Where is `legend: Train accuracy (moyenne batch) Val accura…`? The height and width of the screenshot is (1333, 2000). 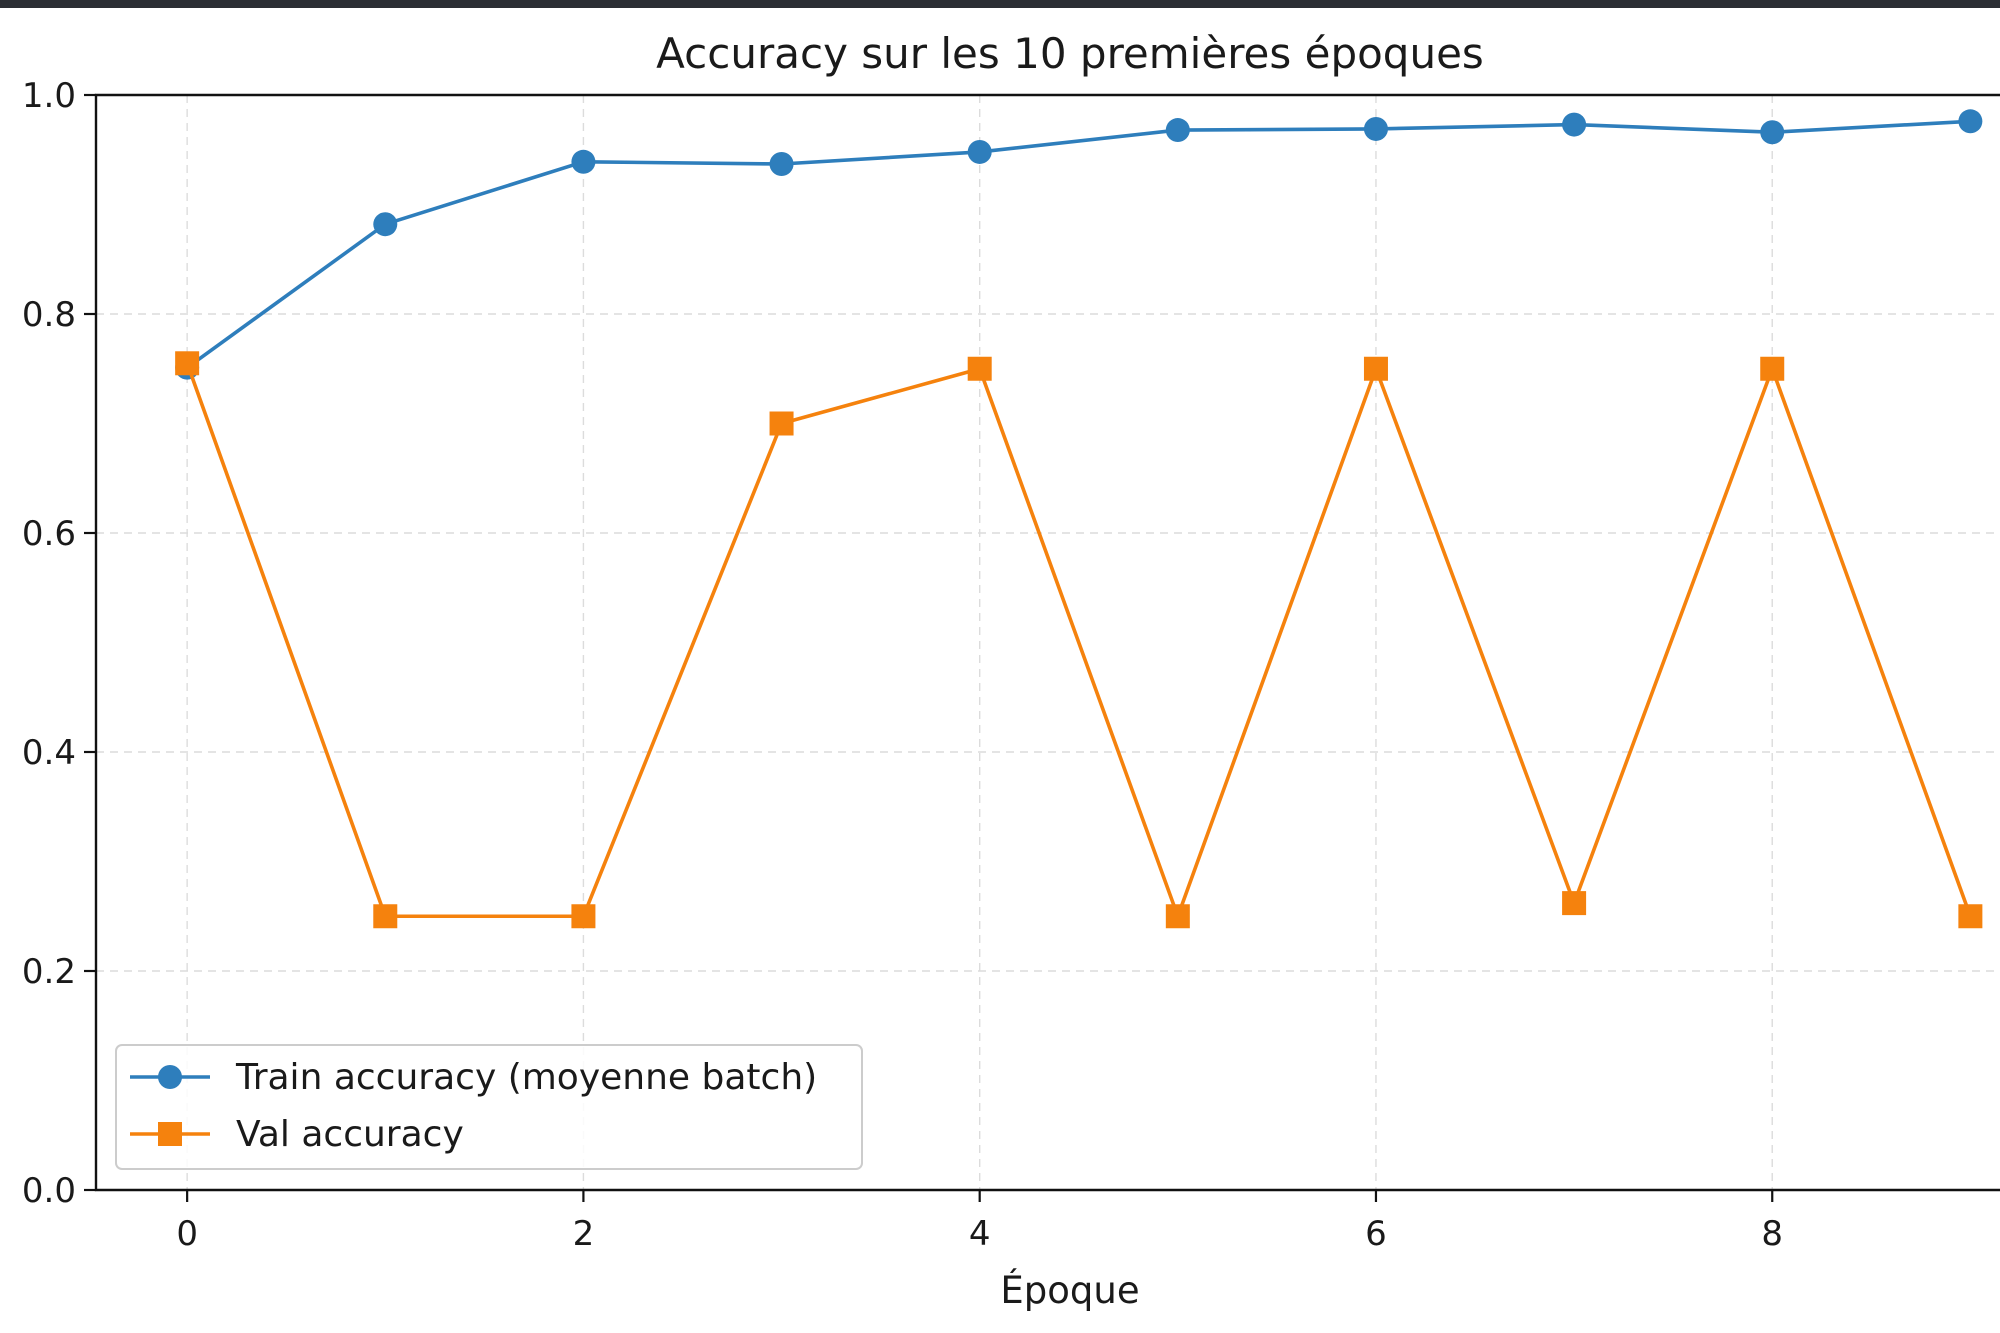 legend: Train accuracy (moyenne batch) Val accura… is located at coordinates (489, 1107).